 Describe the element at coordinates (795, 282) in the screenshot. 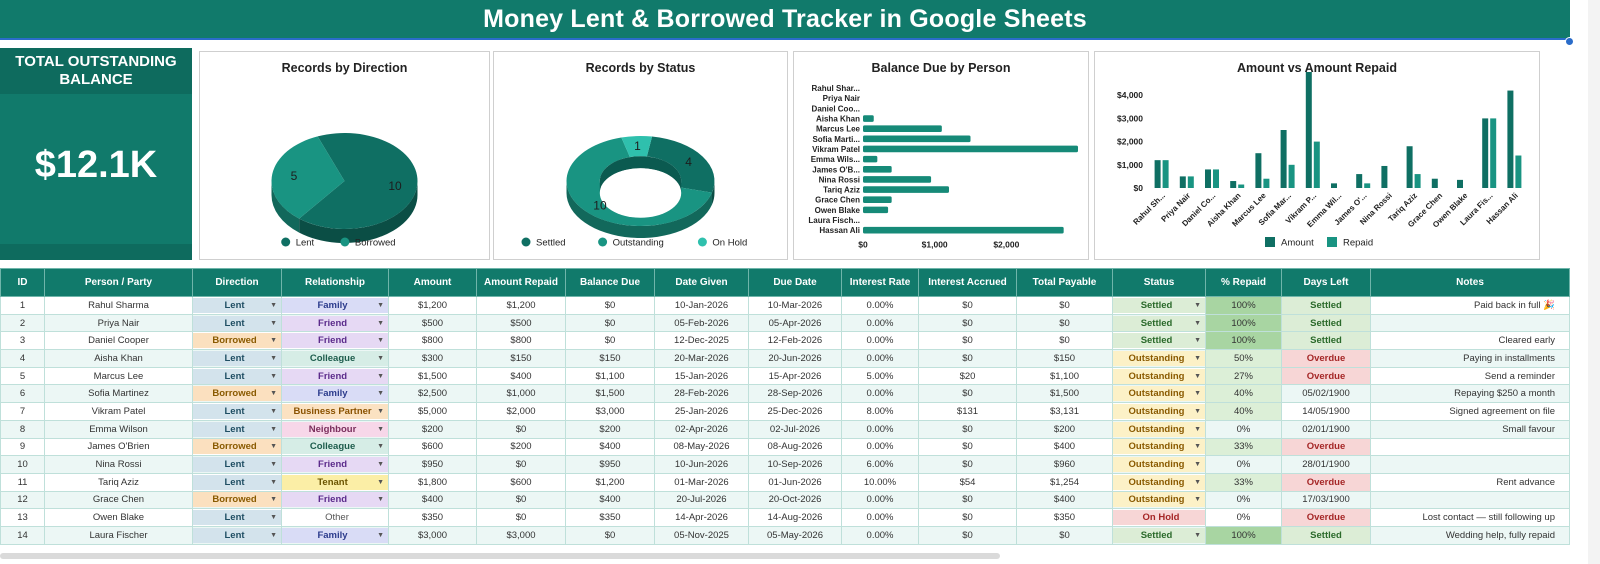

I see `column-header: Due Date` at that location.